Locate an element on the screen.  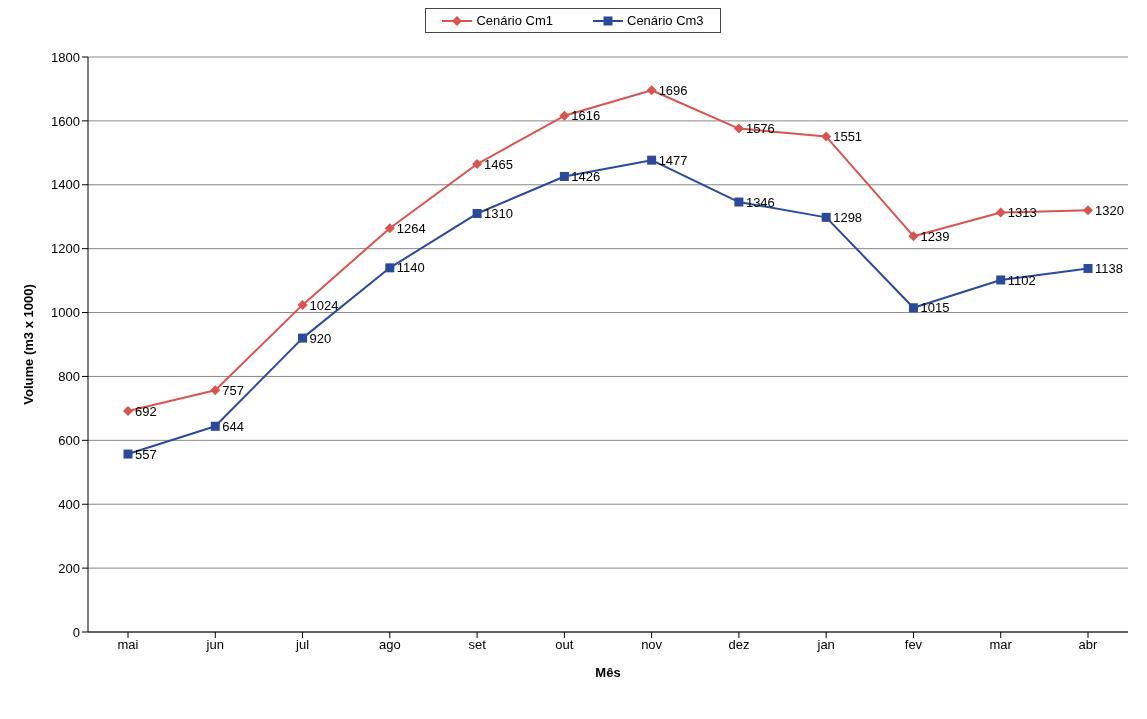
data-label: 1465 is located at coordinates (499, 164).